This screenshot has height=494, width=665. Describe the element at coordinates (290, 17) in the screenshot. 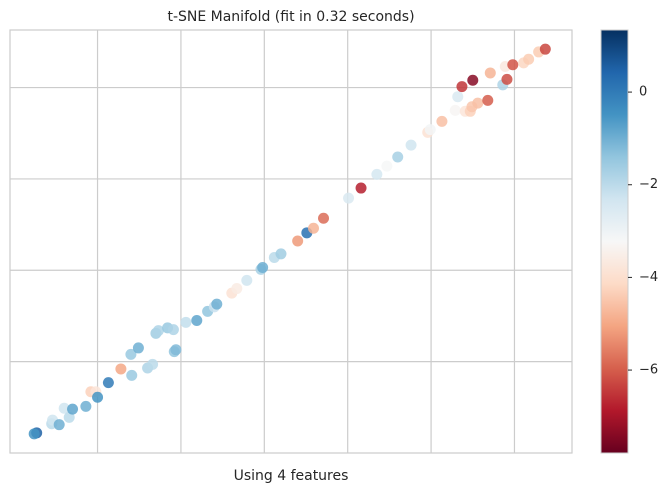

I see `chart-title: t-SNE Manifold (fit in 0.32 seconds)` at that location.